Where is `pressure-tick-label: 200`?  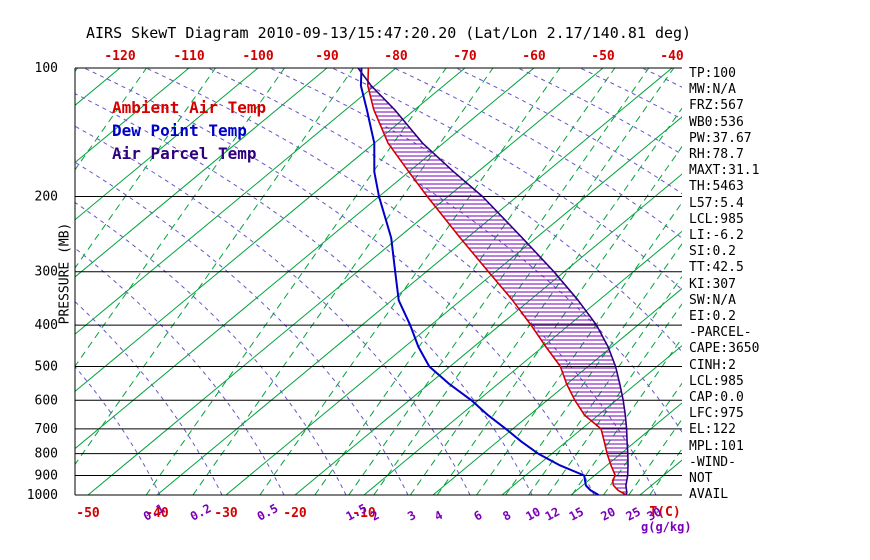
pressure-tick-label: 200 is located at coordinates (46, 197).